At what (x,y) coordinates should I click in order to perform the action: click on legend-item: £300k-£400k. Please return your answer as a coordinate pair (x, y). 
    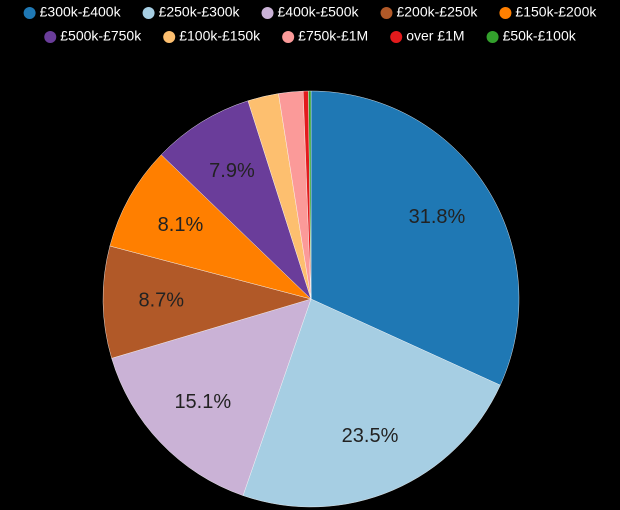
    Looking at the image, I should click on (72, 12).